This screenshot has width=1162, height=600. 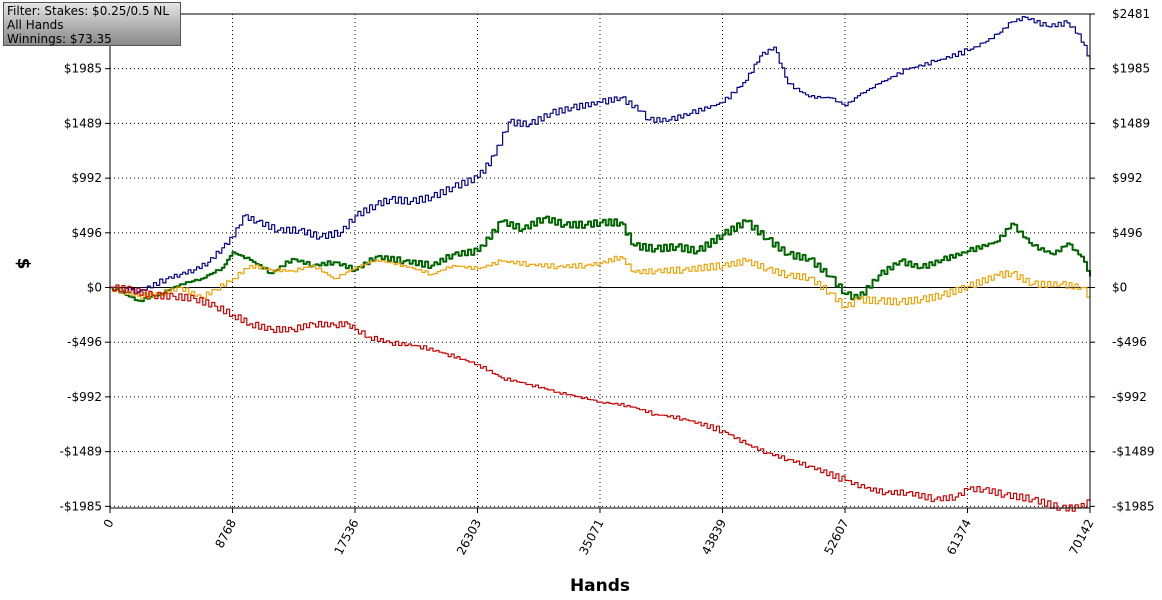 What do you see at coordinates (109, 523) in the screenshot?
I see `x-tick-label: 0` at bounding box center [109, 523].